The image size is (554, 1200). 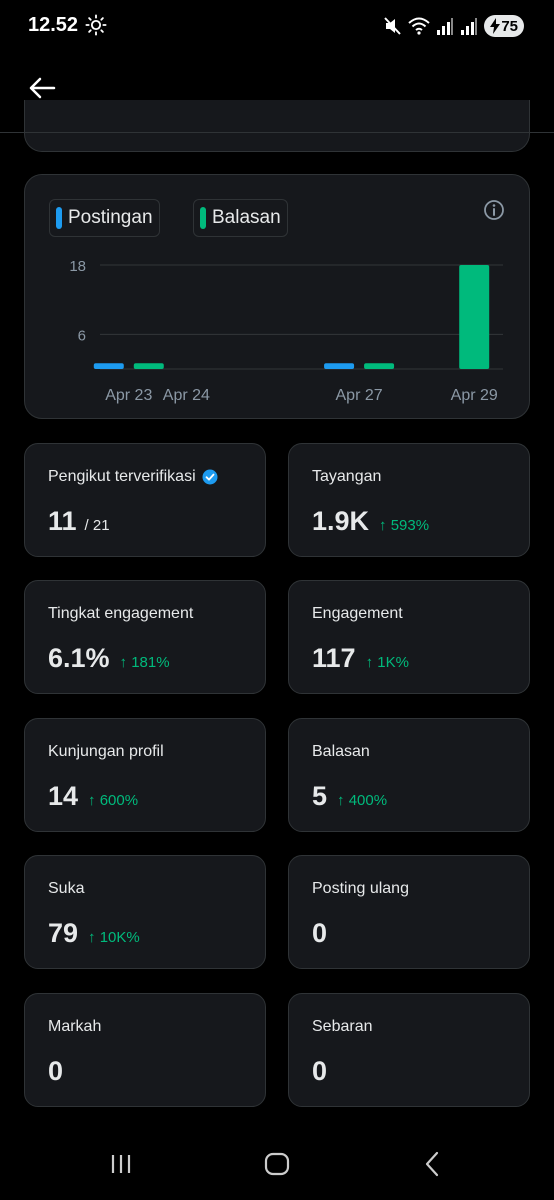 I want to click on legend-balasan: Balasan, so click(x=240, y=218).